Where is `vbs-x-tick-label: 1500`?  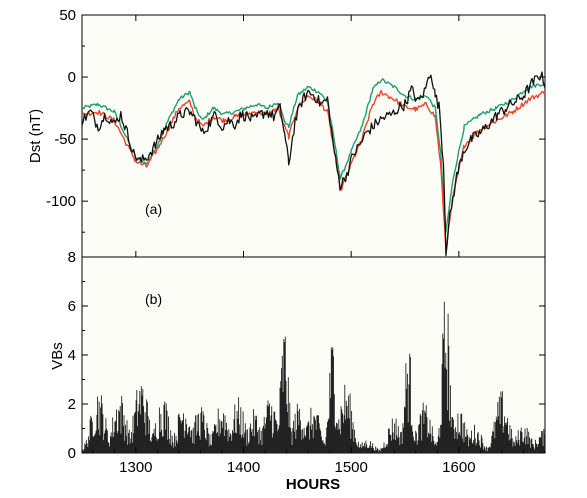
vbs-x-tick-label: 1500 is located at coordinates (350, 467).